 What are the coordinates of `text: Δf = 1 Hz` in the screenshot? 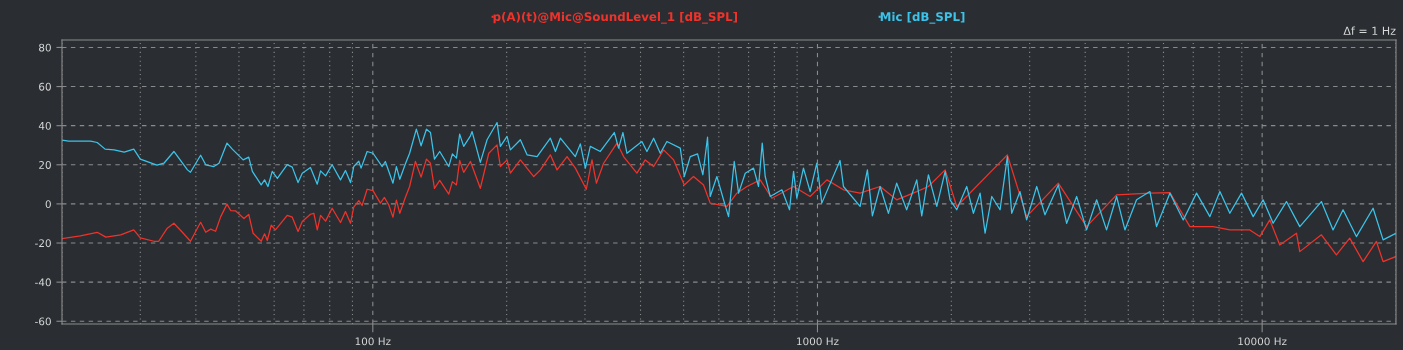 It's located at (1369, 30).